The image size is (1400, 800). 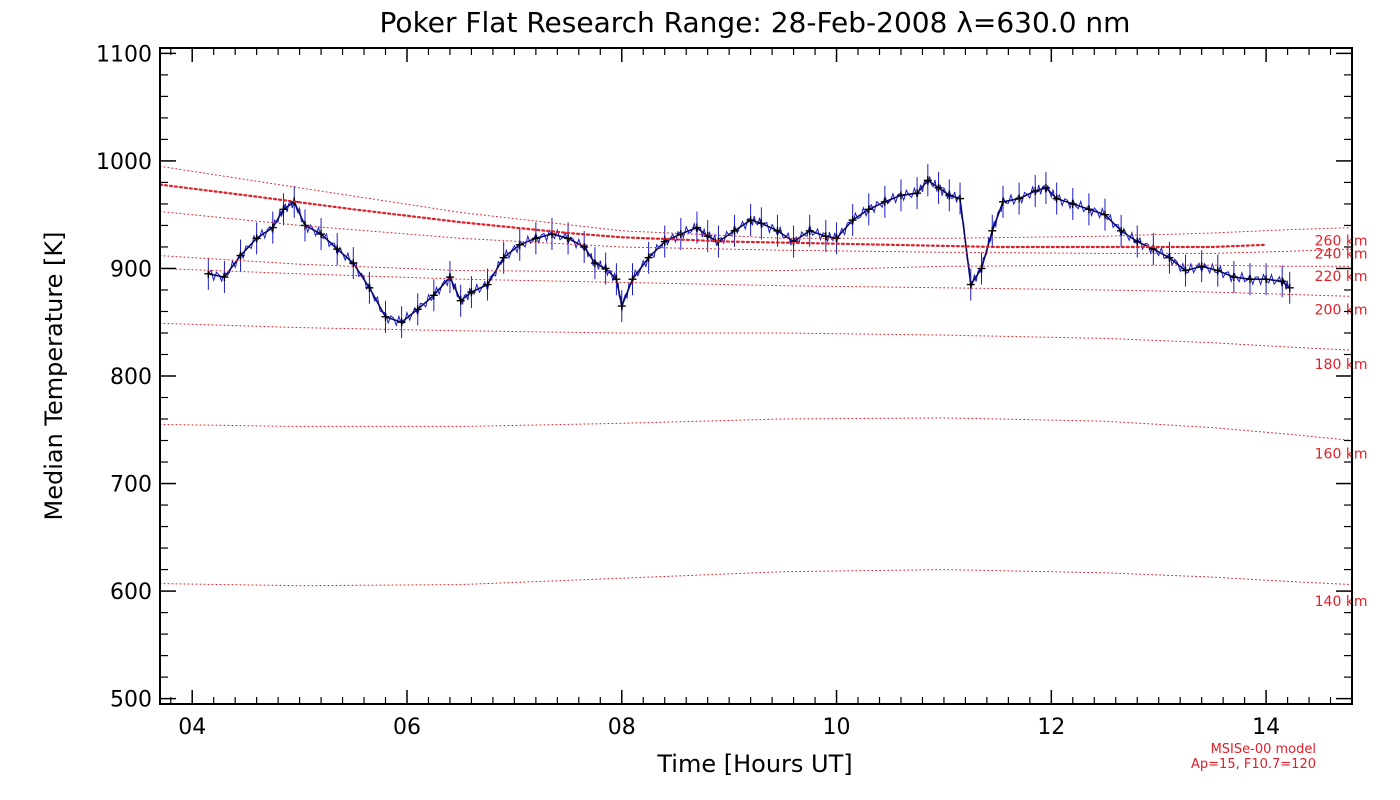 I want to click on altitude-label: 220 km, so click(x=1341, y=277).